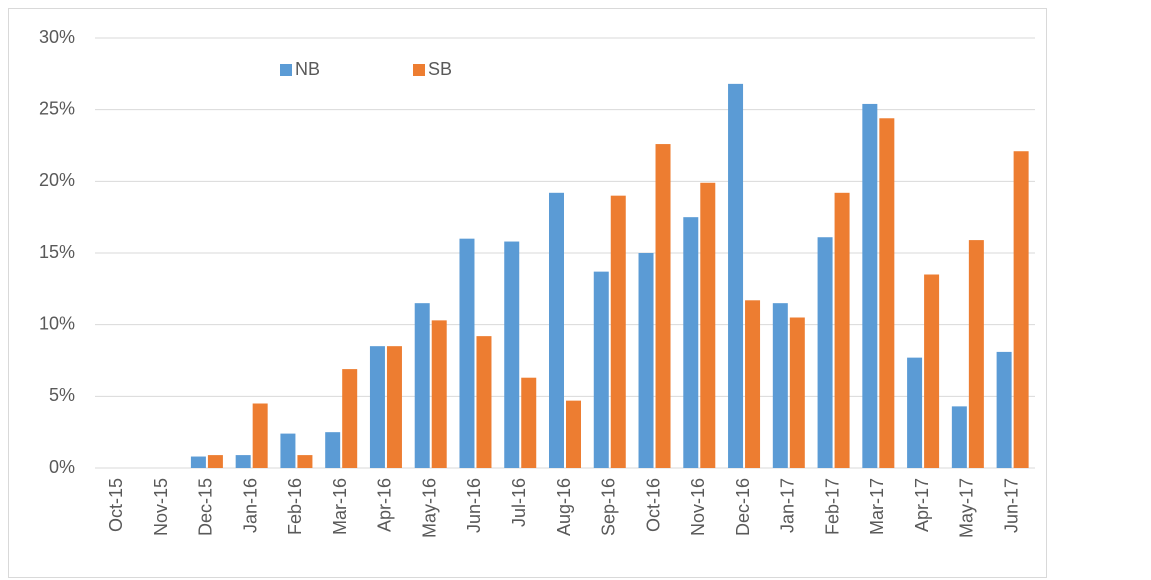 The height and width of the screenshot is (580, 1151). What do you see at coordinates (385, 505) in the screenshot?
I see `x-tick-label: Apr-16` at bounding box center [385, 505].